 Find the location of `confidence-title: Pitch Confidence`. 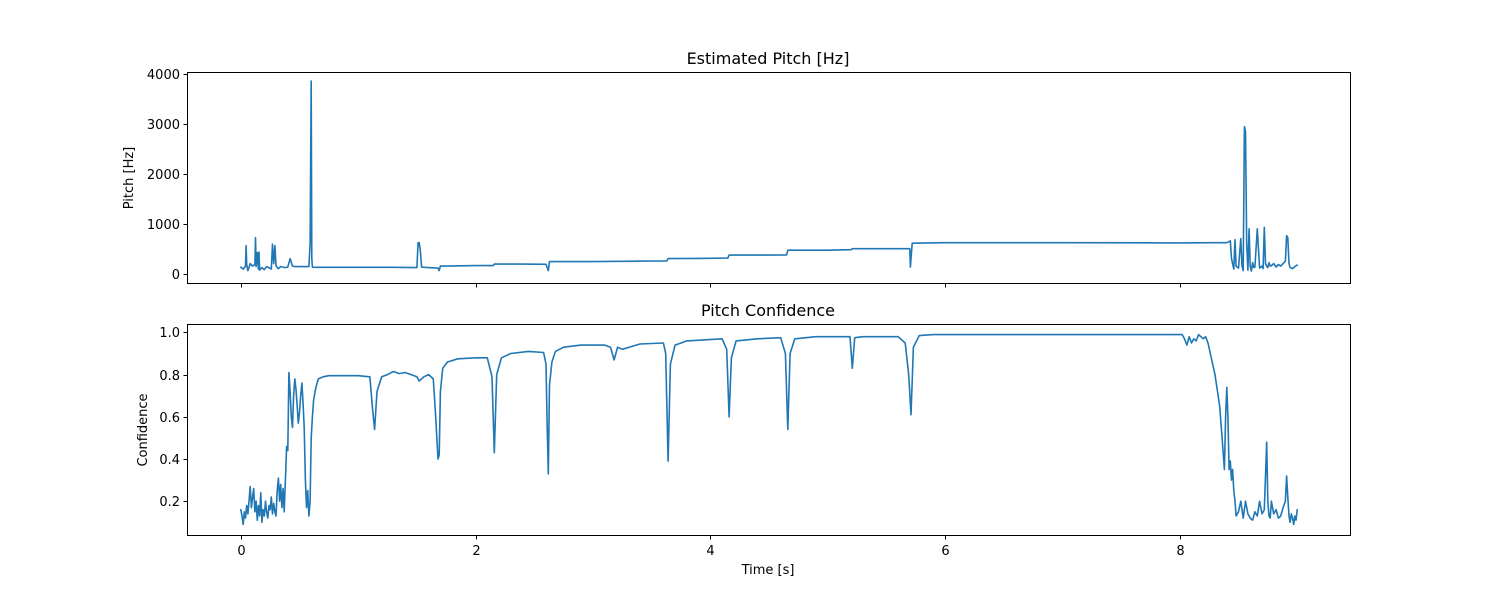

confidence-title: Pitch Confidence is located at coordinates (768, 310).